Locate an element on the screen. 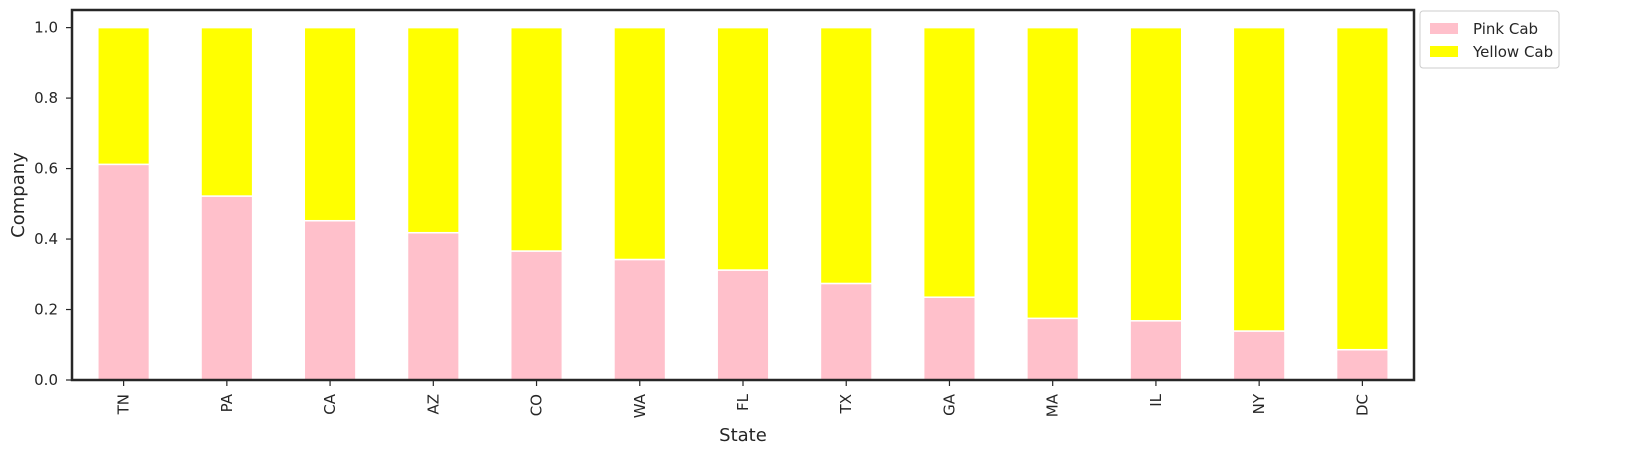 The width and height of the screenshot is (1629, 472). bar-yellow-cab-dc is located at coordinates (1362, 188).